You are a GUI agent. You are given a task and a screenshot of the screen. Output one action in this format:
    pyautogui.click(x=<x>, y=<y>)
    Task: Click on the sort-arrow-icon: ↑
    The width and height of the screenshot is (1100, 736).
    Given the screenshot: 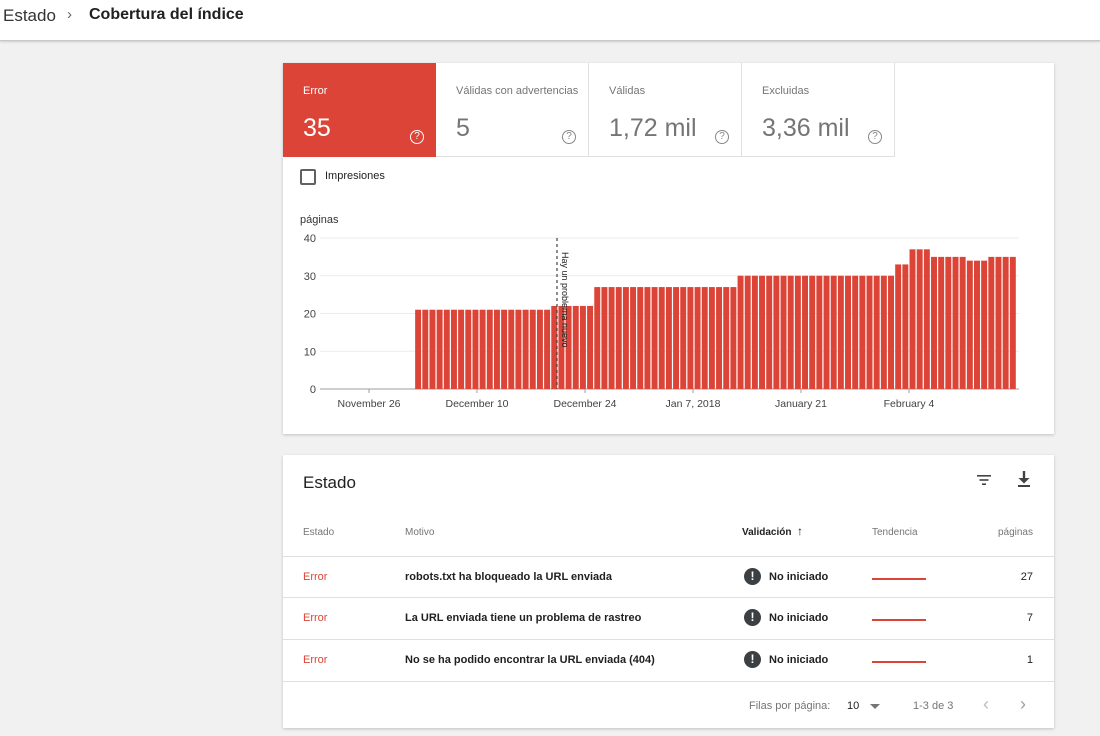 What is the action you would take?
    pyautogui.click(x=800, y=531)
    